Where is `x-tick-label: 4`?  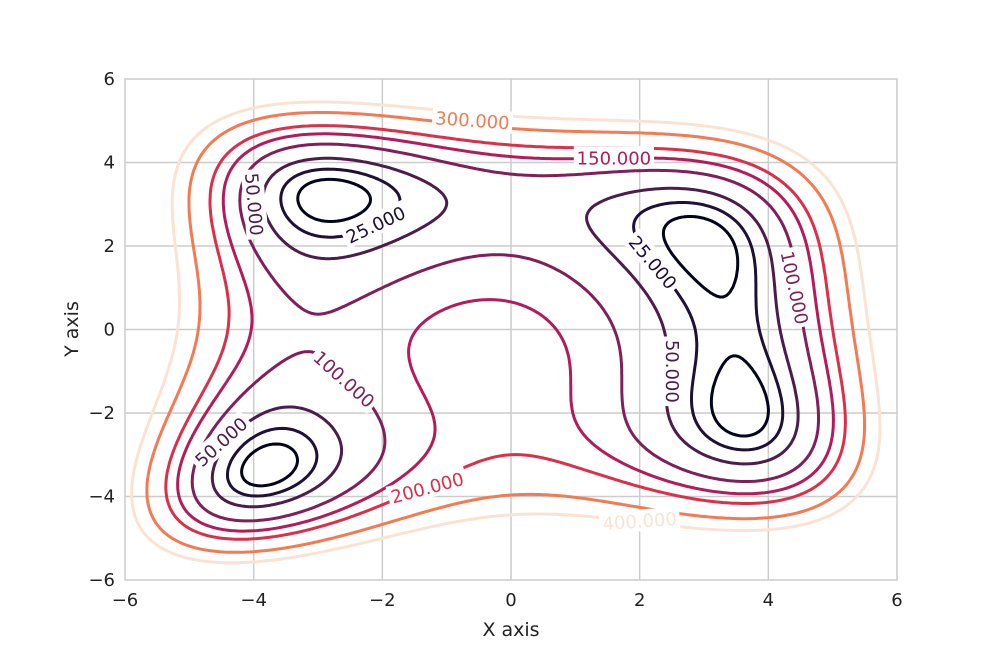
x-tick-label: 4 is located at coordinates (768, 600).